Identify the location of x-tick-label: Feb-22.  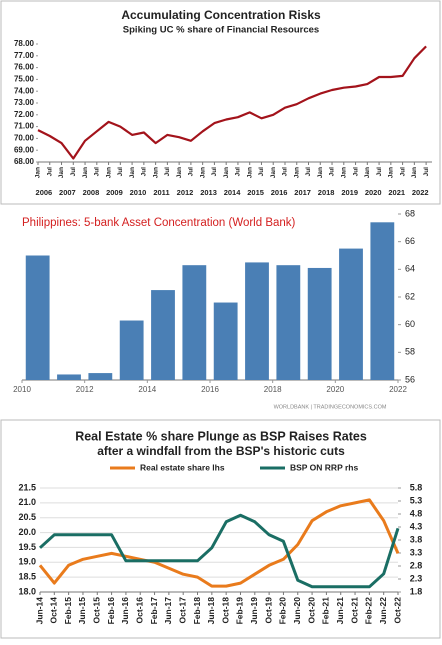
(369, 611).